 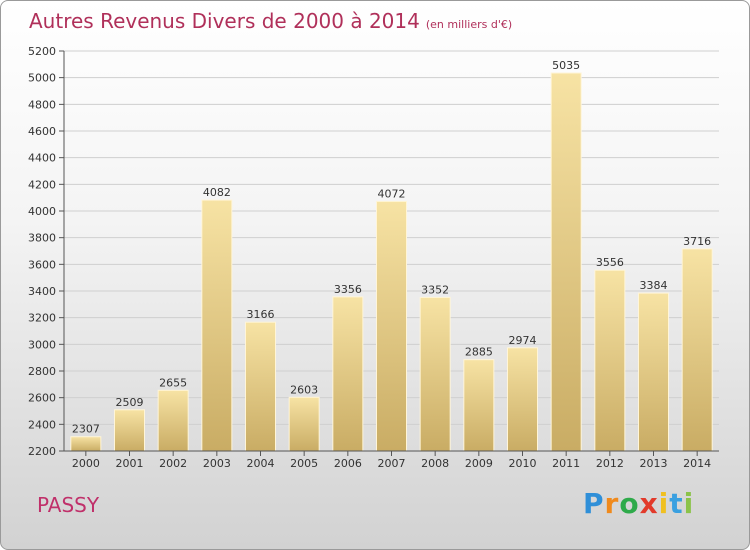 What do you see at coordinates (42, 264) in the screenshot?
I see `y-tick-label: 3600` at bounding box center [42, 264].